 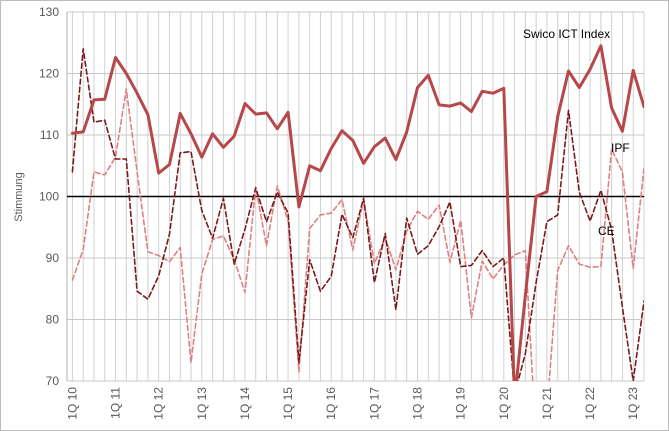 I want to click on y-tick-label: 120, so click(x=49, y=74).